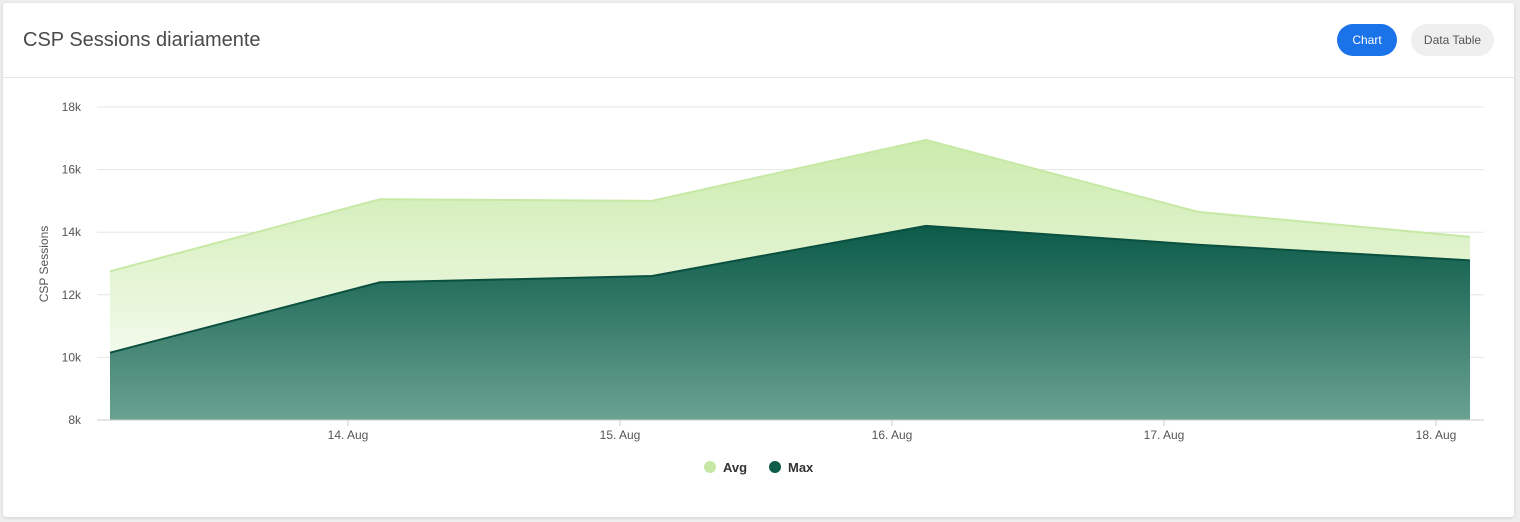 The image size is (1520, 522). I want to click on y-axis-title: CSP Sessions, so click(44, 264).